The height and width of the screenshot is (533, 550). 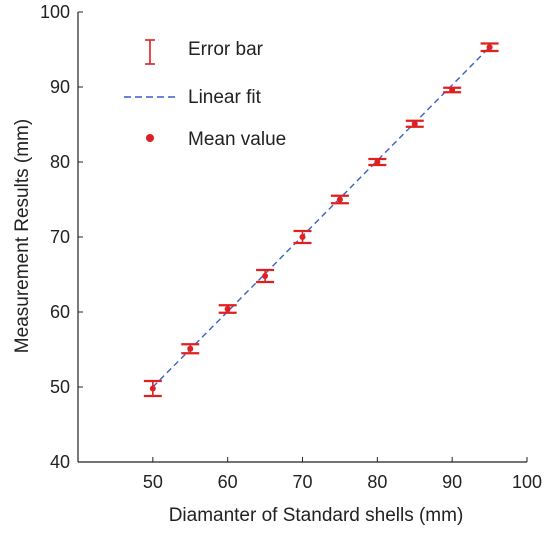 I want to click on legend-mean-value-symbol, so click(x=150, y=138).